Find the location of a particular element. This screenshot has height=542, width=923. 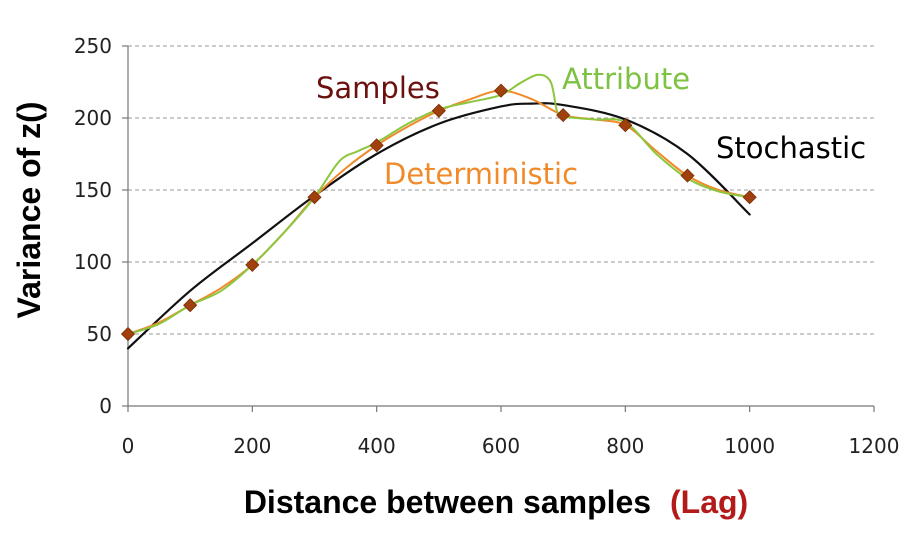

y-tick-label: 0 is located at coordinates (105, 406).